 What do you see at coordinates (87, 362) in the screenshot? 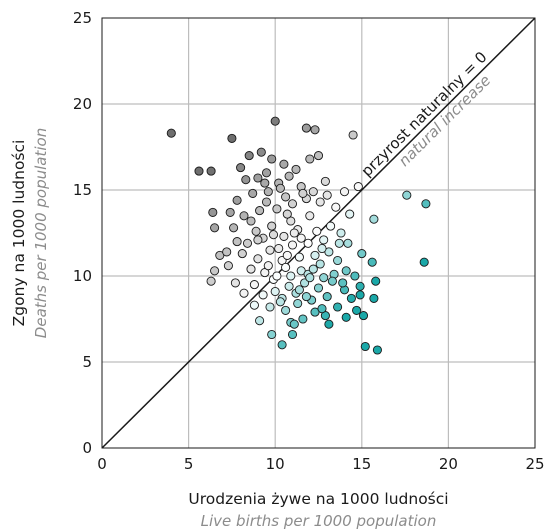
I see `y-tick-label-1: 5` at bounding box center [87, 362].